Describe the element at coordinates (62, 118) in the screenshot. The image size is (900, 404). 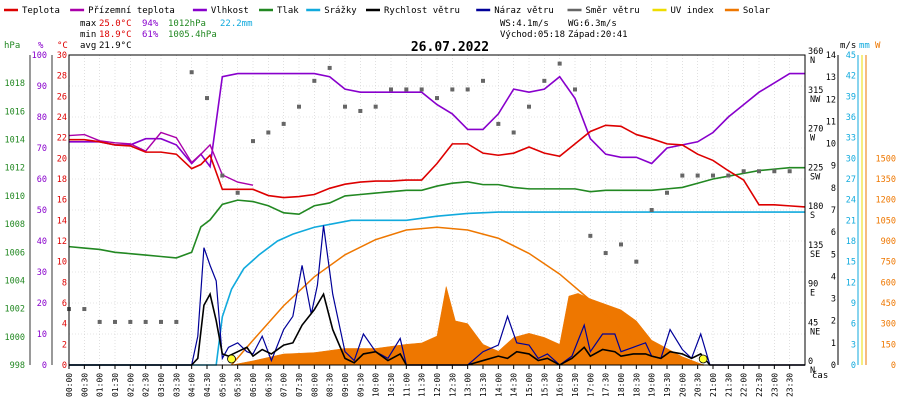
I see `y-tick-label-temperature: 24` at that location.